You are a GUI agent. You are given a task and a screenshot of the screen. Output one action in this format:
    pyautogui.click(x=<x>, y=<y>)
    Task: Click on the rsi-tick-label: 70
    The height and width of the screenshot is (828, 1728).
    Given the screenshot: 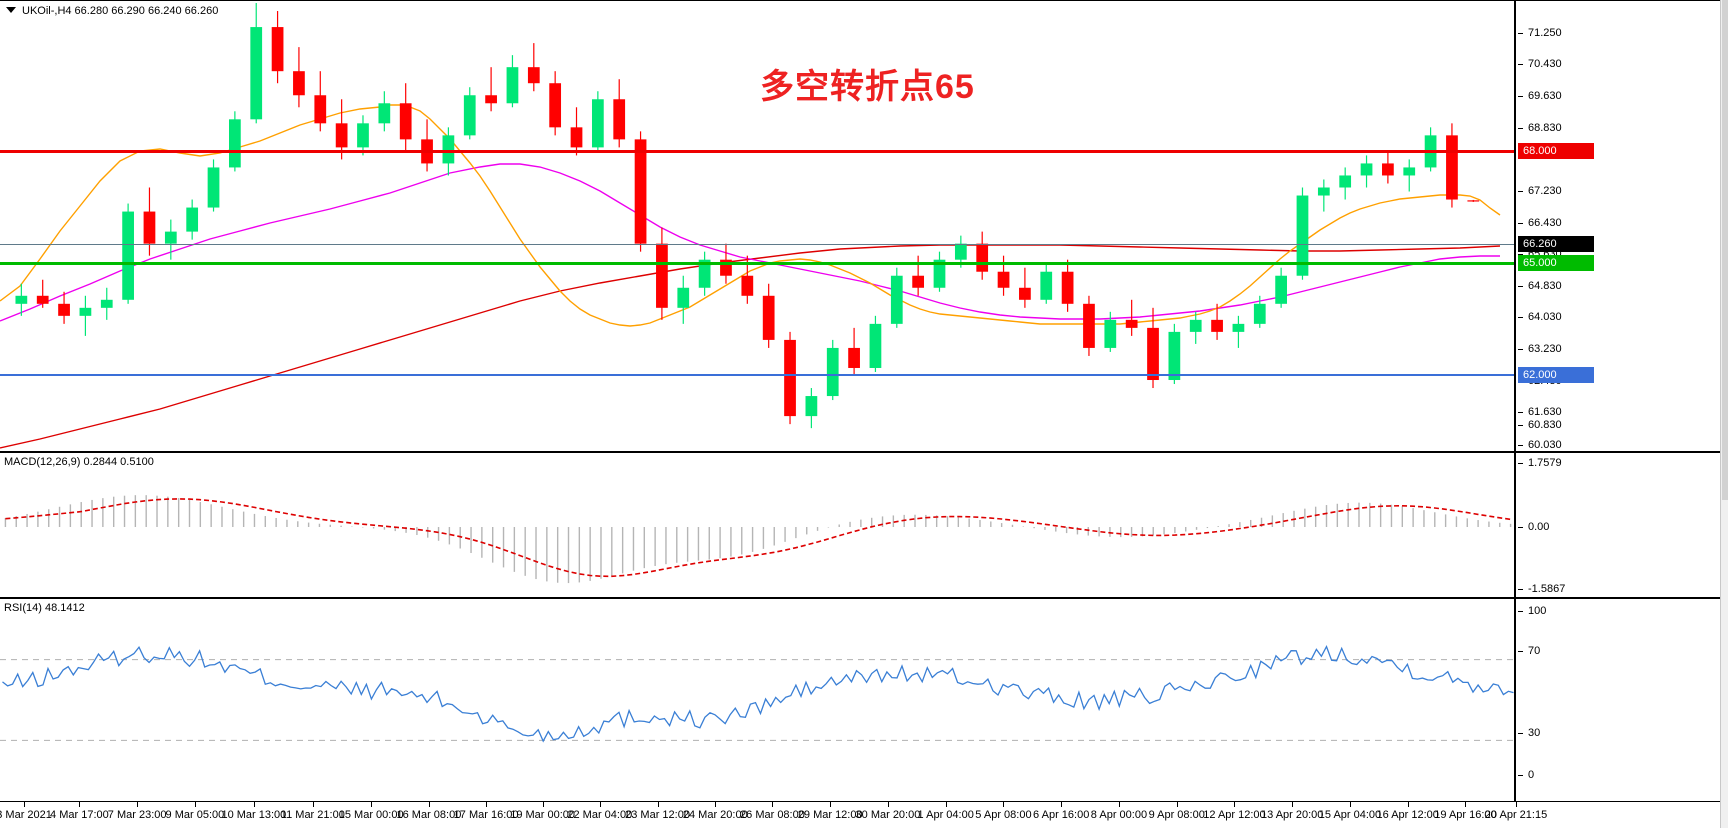 What is the action you would take?
    pyautogui.click(x=1534, y=651)
    